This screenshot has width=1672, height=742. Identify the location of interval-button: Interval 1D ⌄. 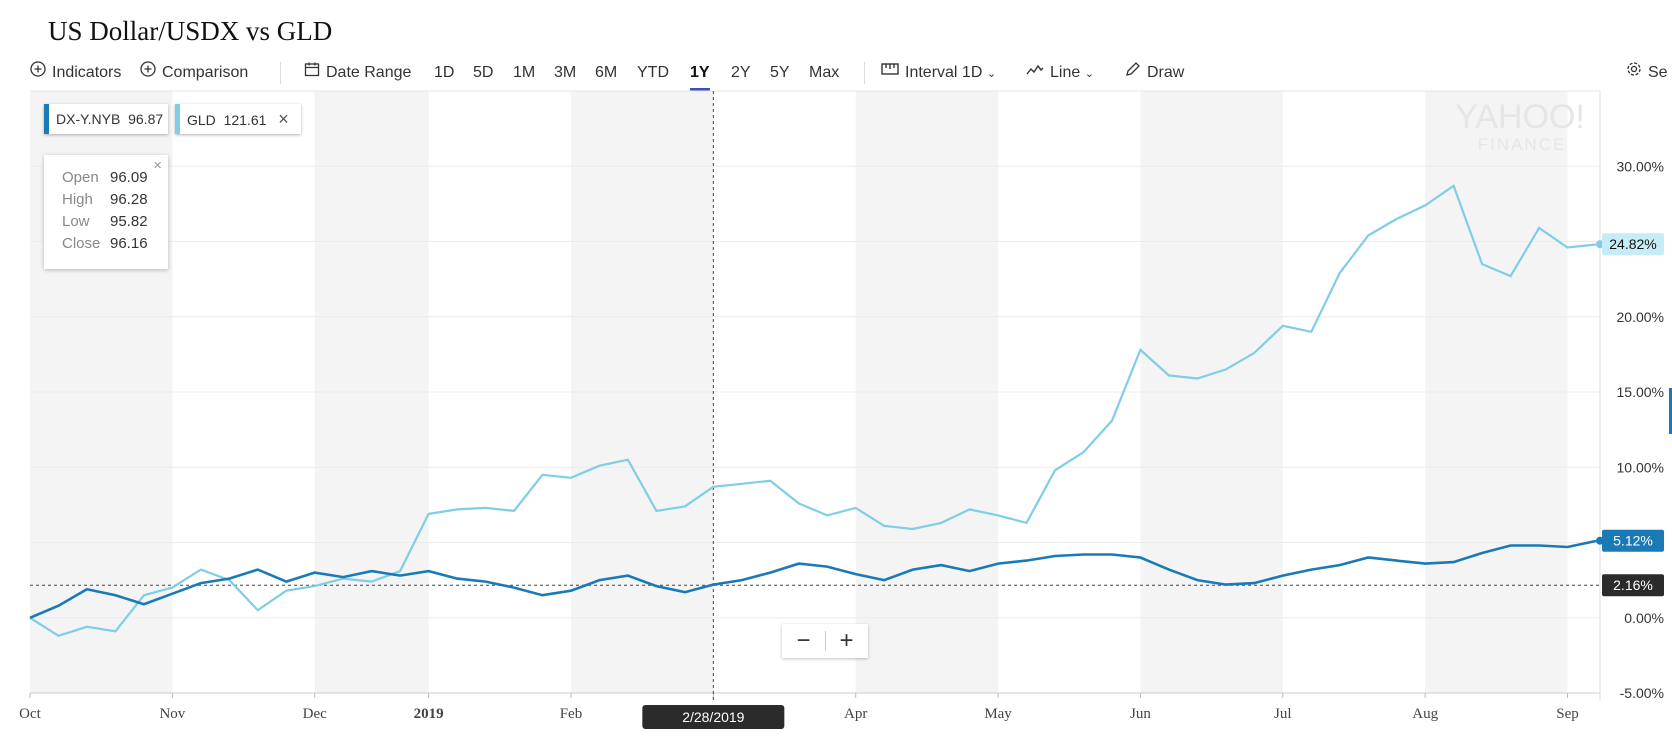
(938, 73).